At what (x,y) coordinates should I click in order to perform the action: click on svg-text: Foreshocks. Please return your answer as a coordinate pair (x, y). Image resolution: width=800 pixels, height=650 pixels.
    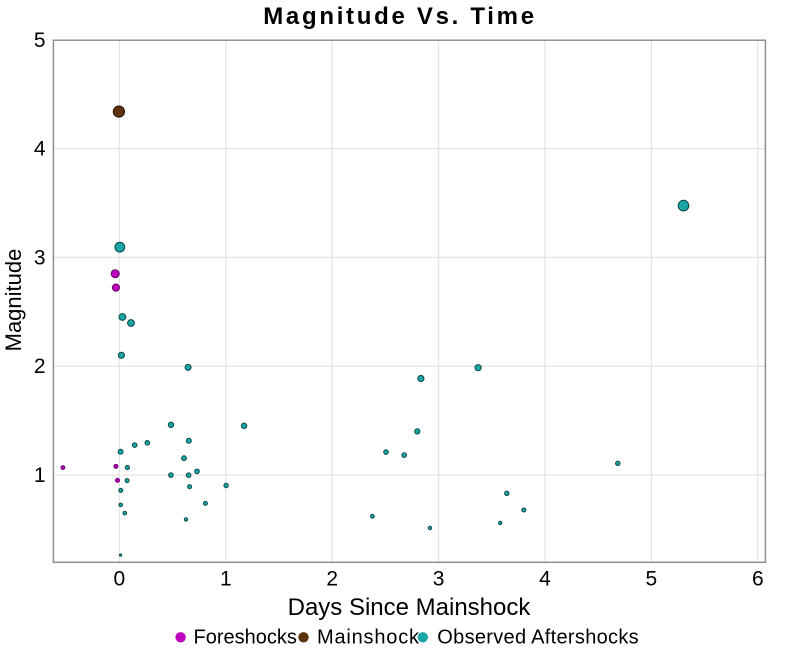
    Looking at the image, I should click on (245, 638).